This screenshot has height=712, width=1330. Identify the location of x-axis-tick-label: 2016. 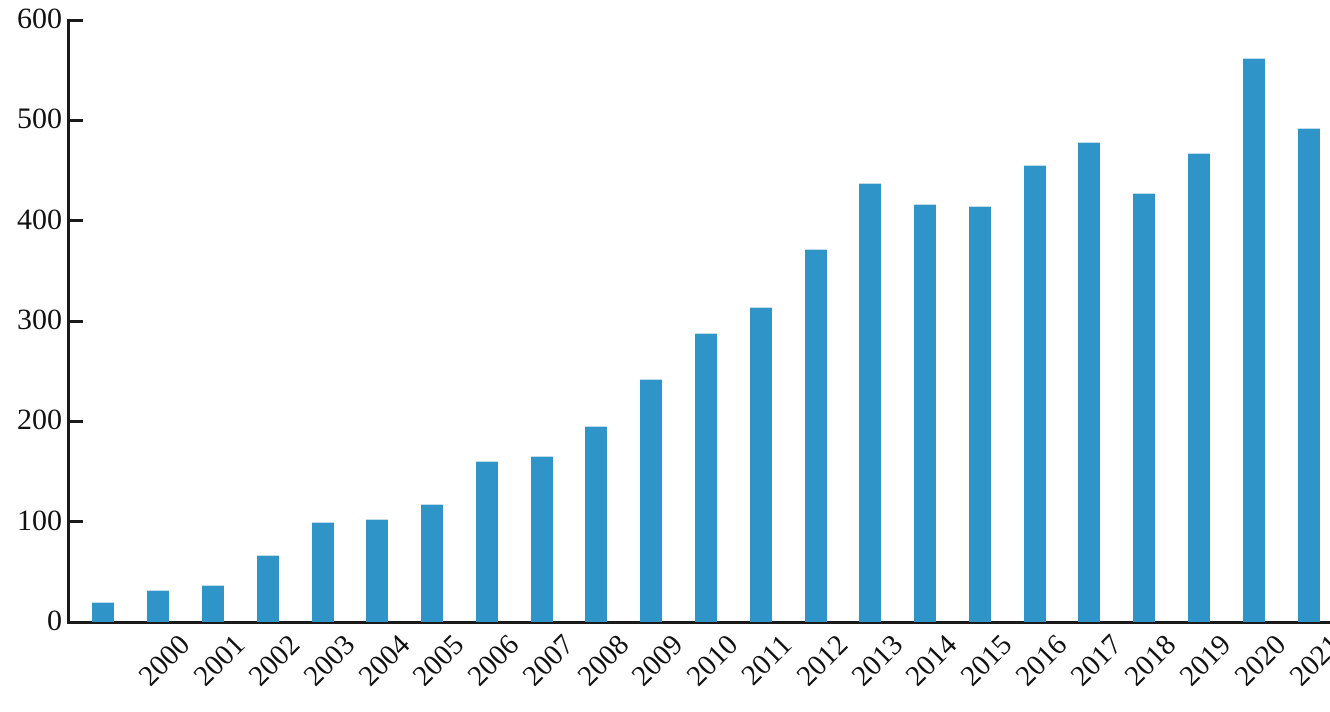
(1041, 660).